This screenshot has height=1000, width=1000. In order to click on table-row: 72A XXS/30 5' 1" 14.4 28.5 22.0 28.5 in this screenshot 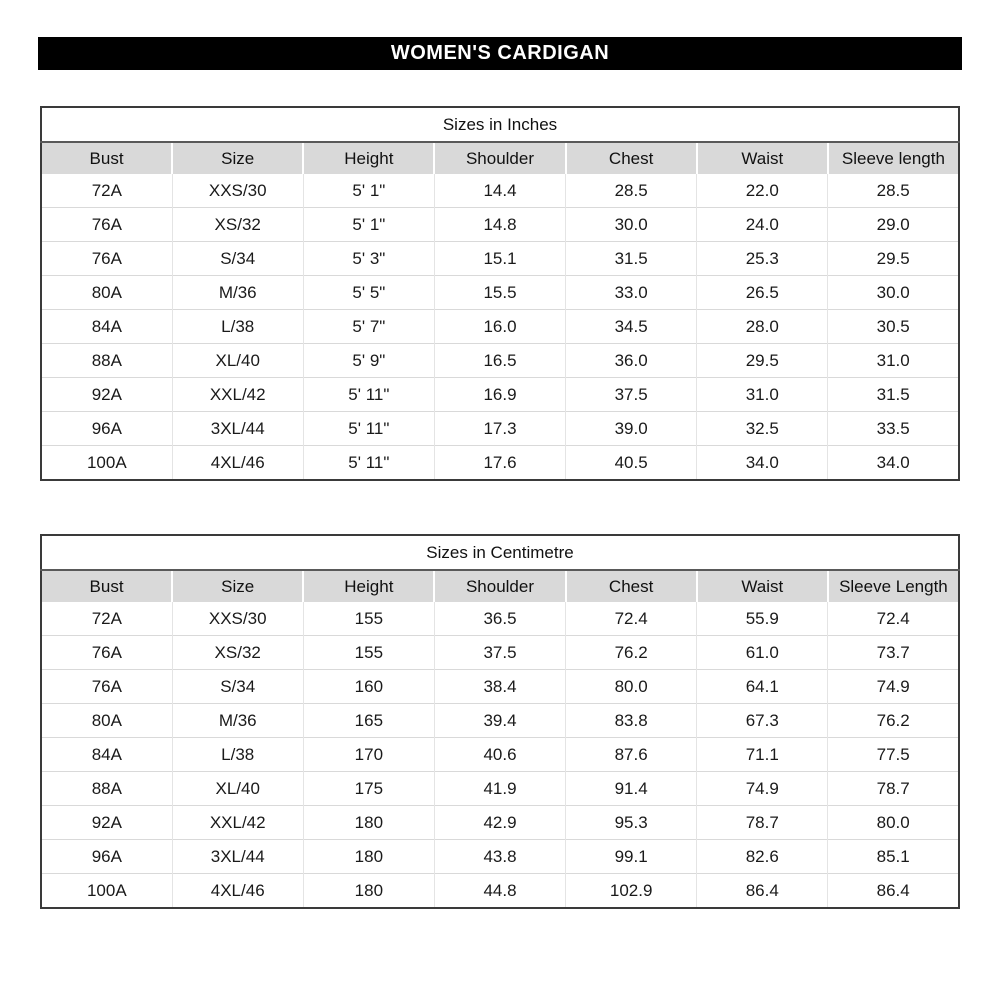, I will do `click(500, 191)`.